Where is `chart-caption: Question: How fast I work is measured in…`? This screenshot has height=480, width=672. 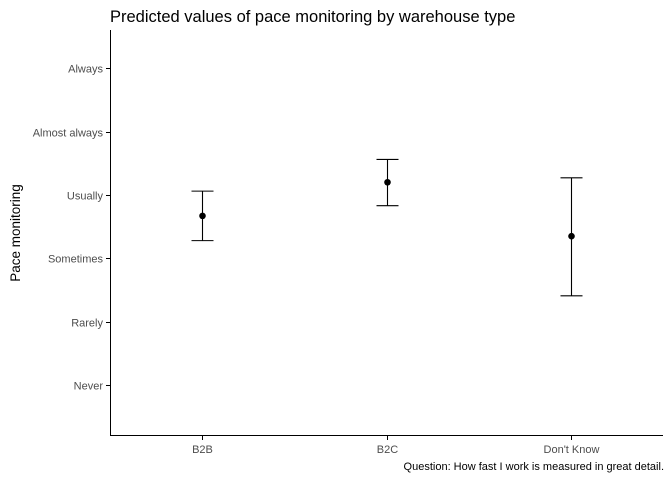
chart-caption: Question: How fast I work is measured in… is located at coordinates (534, 467).